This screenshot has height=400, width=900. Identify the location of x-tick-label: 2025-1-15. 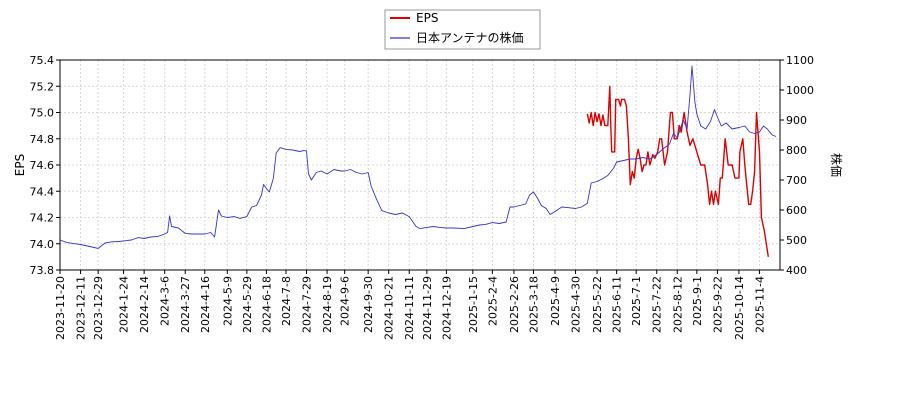
(473, 304).